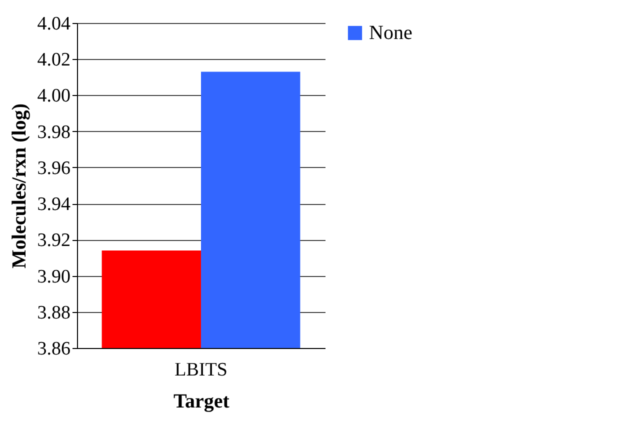 The height and width of the screenshot is (441, 624). What do you see at coordinates (53, 96) in the screenshot?
I see `y-tick-label: 4.00` at bounding box center [53, 96].